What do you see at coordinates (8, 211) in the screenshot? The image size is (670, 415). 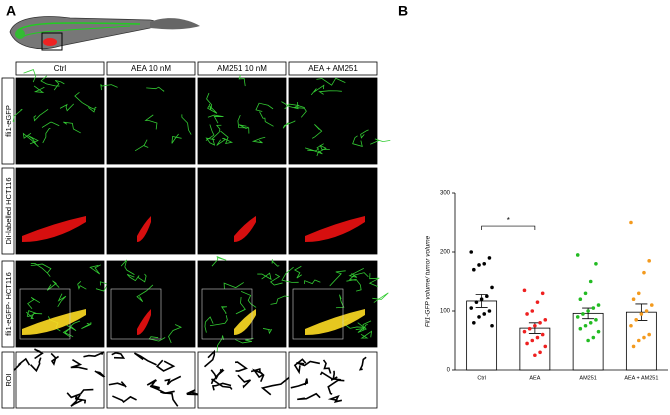 I see `row-label: DiI-labelled HCT116` at bounding box center [8, 211].